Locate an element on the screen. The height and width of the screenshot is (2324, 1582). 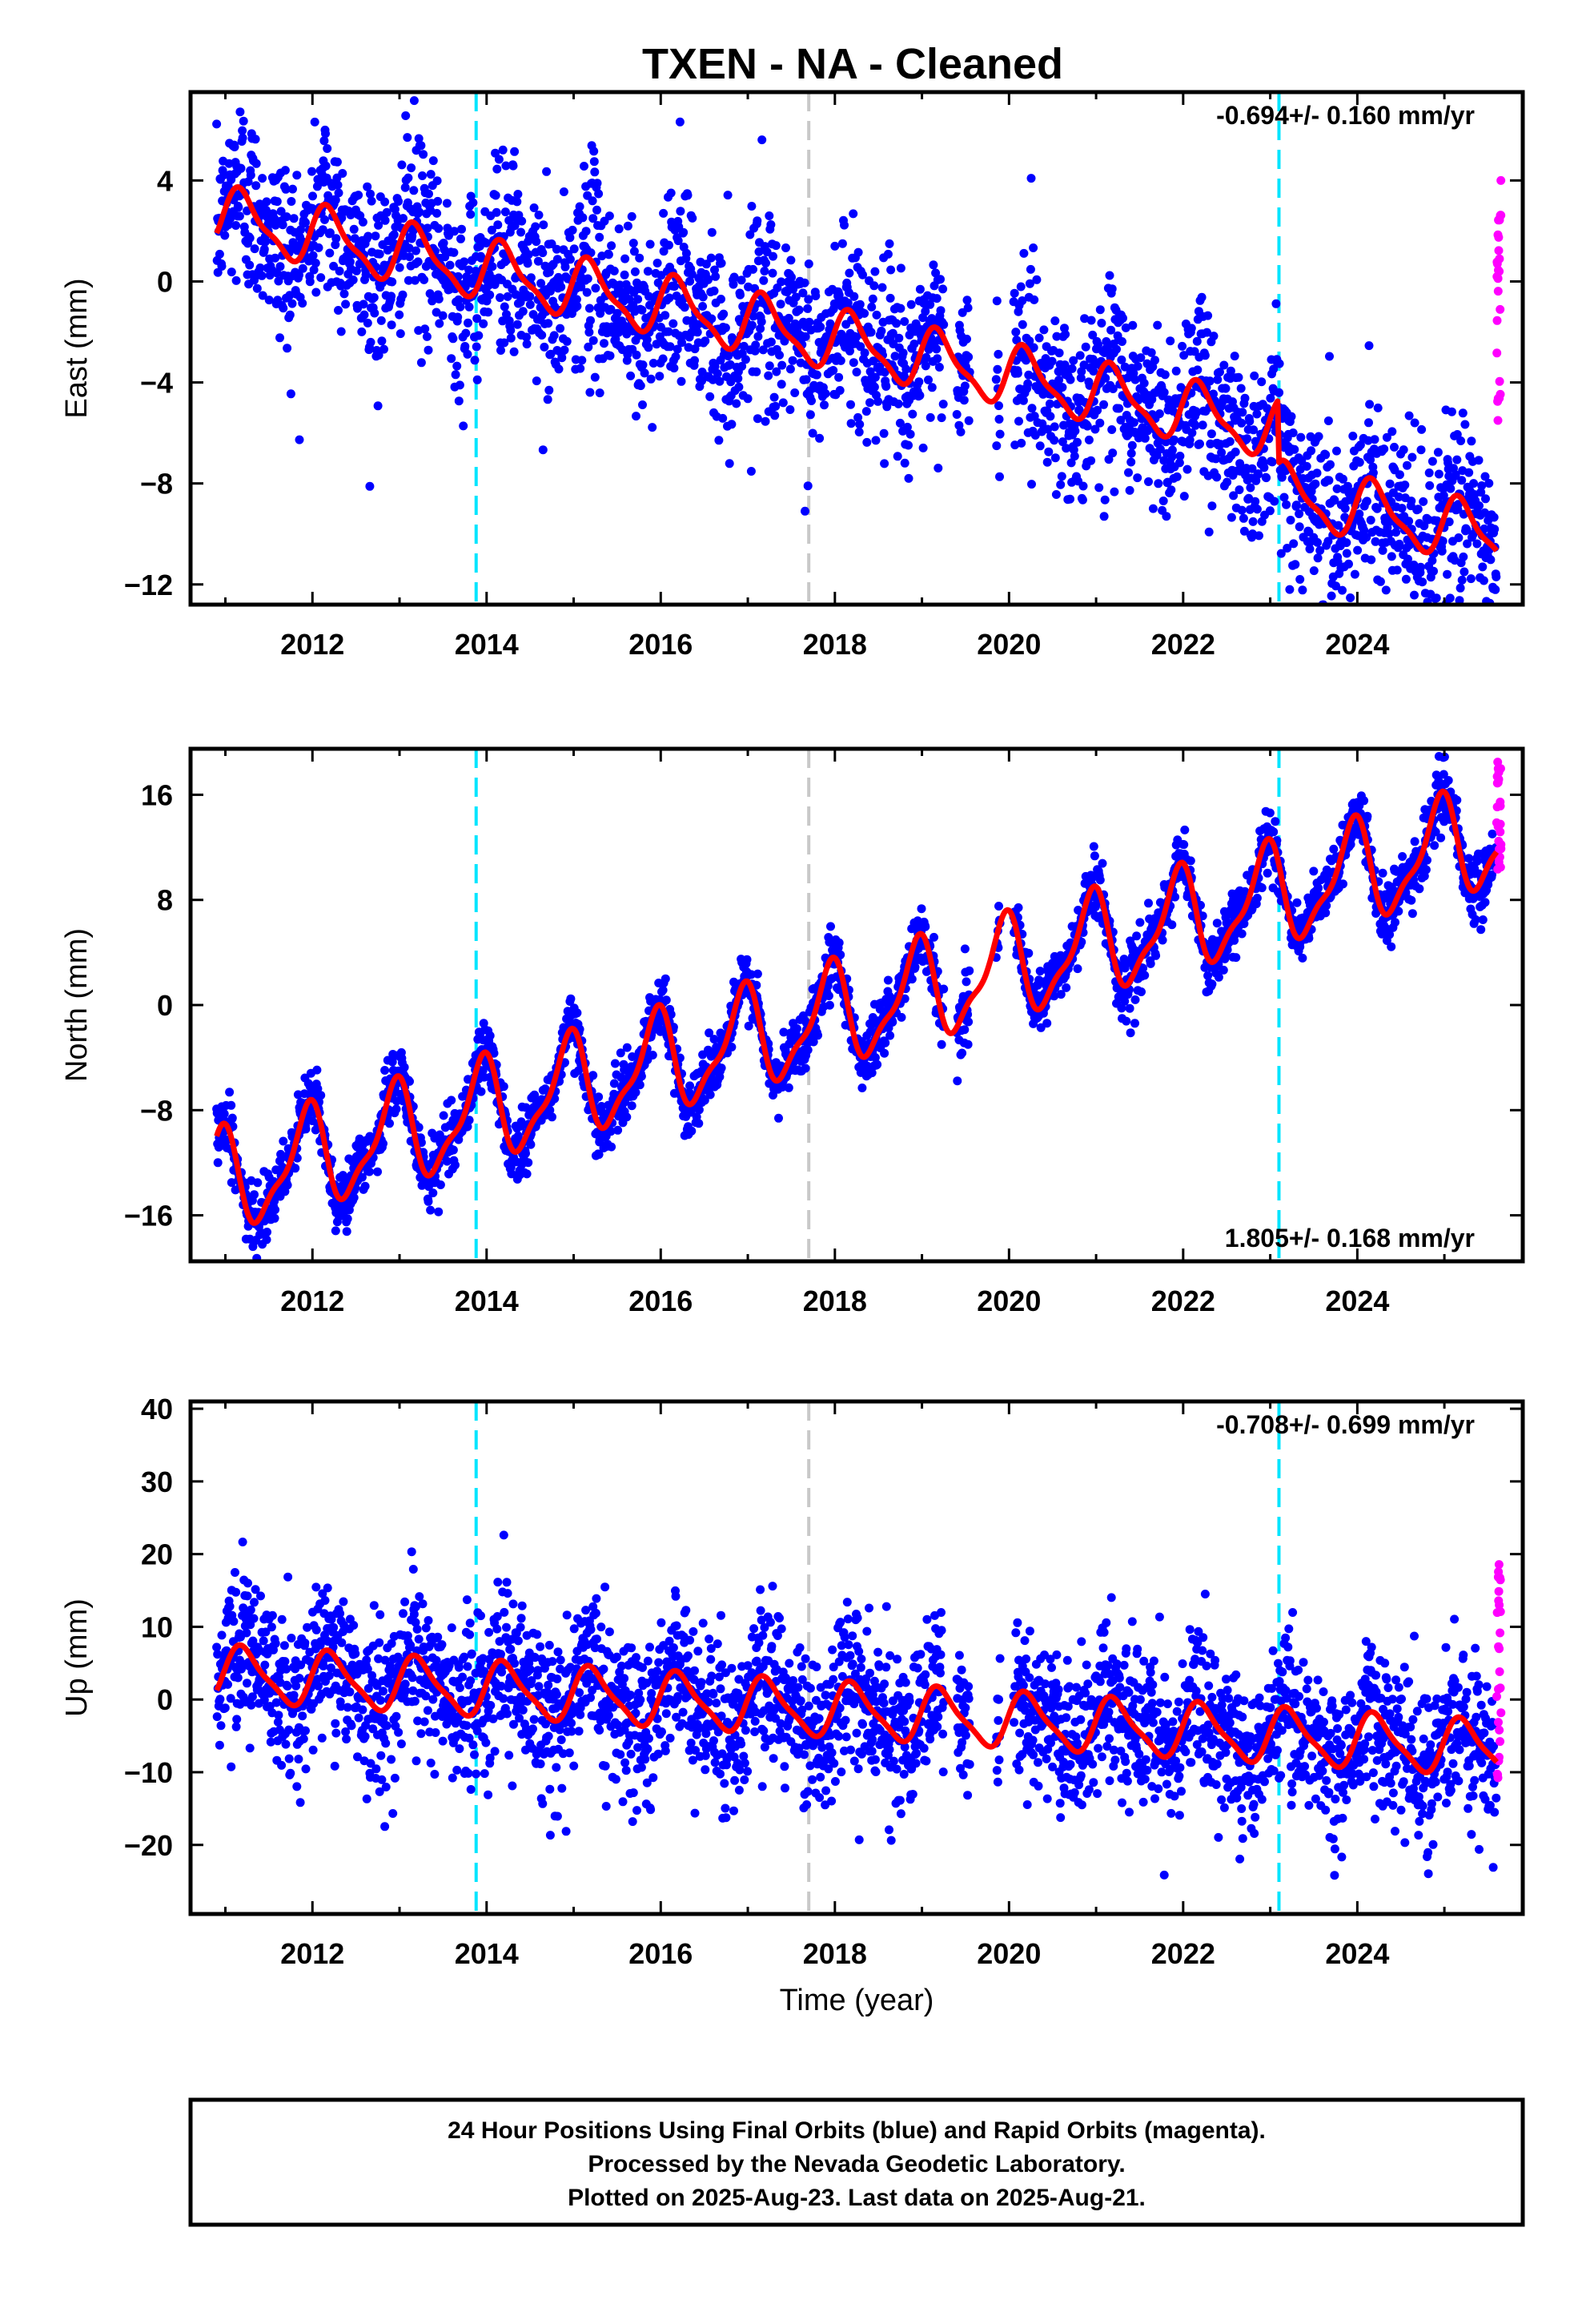
y-tick-label: −4 is located at coordinates (156, 383).